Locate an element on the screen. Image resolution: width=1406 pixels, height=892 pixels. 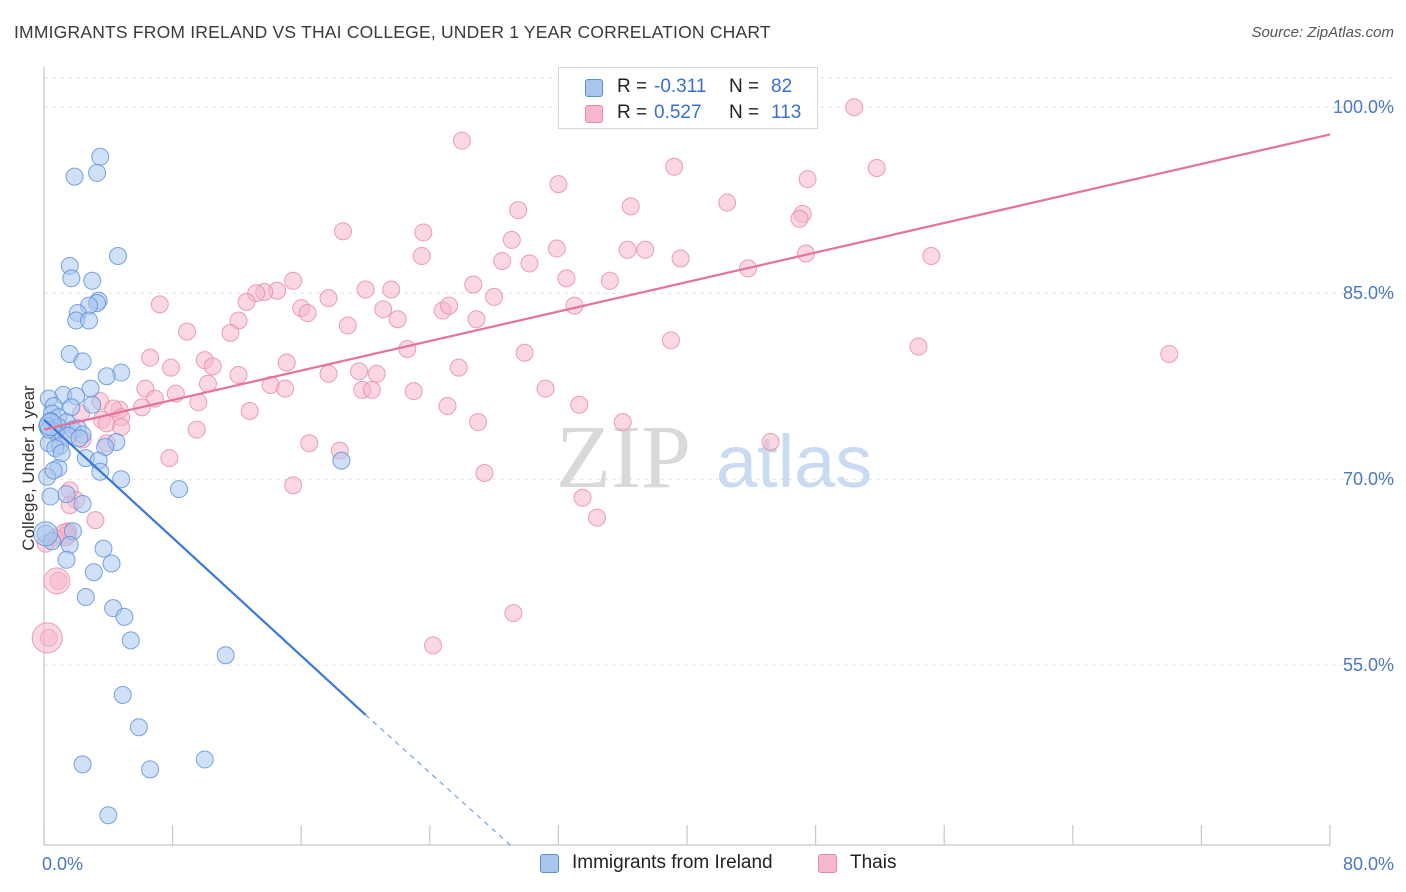
y-tick-label: 70.0% is located at coordinates (1368, 479).